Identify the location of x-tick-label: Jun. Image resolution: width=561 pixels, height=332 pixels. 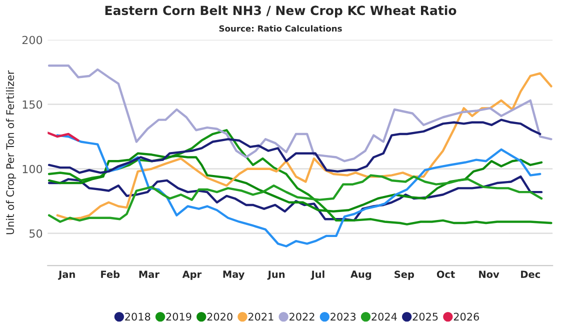
(276, 275).